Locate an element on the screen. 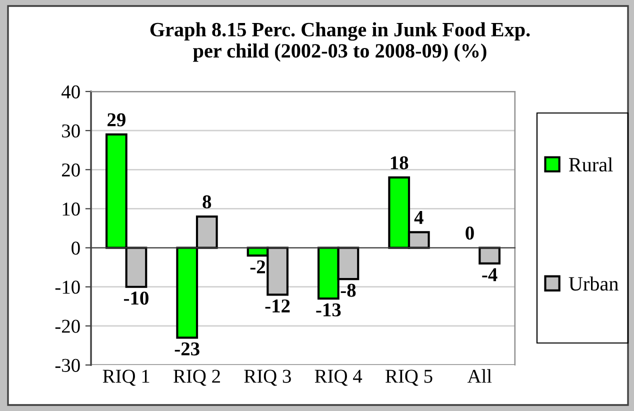 This screenshot has width=634, height=411. chart-title: Graph 8.15 Perc. Change in Junk Food Exp. per child (2002-03 to 2008-09) (%) is located at coordinates (340, 42).